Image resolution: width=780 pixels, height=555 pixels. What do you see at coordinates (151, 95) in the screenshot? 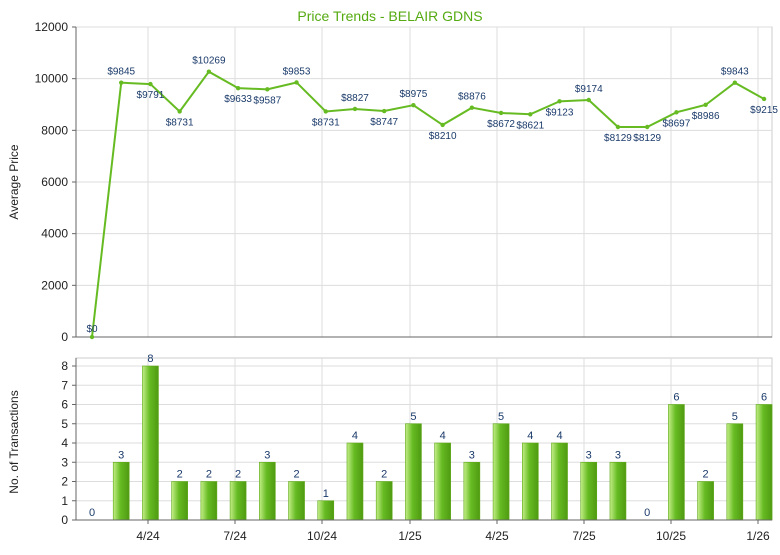
I see `price-data-label: $9791` at bounding box center [151, 95].